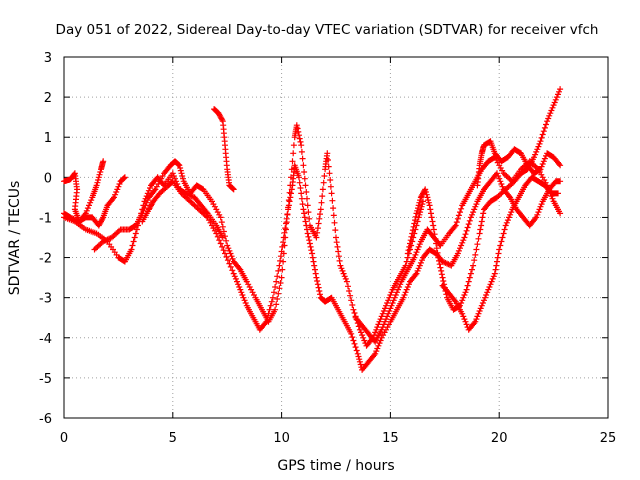 The width and height of the screenshot is (640, 480). What do you see at coordinates (173, 438) in the screenshot?
I see `x-tick-label: 5` at bounding box center [173, 438].